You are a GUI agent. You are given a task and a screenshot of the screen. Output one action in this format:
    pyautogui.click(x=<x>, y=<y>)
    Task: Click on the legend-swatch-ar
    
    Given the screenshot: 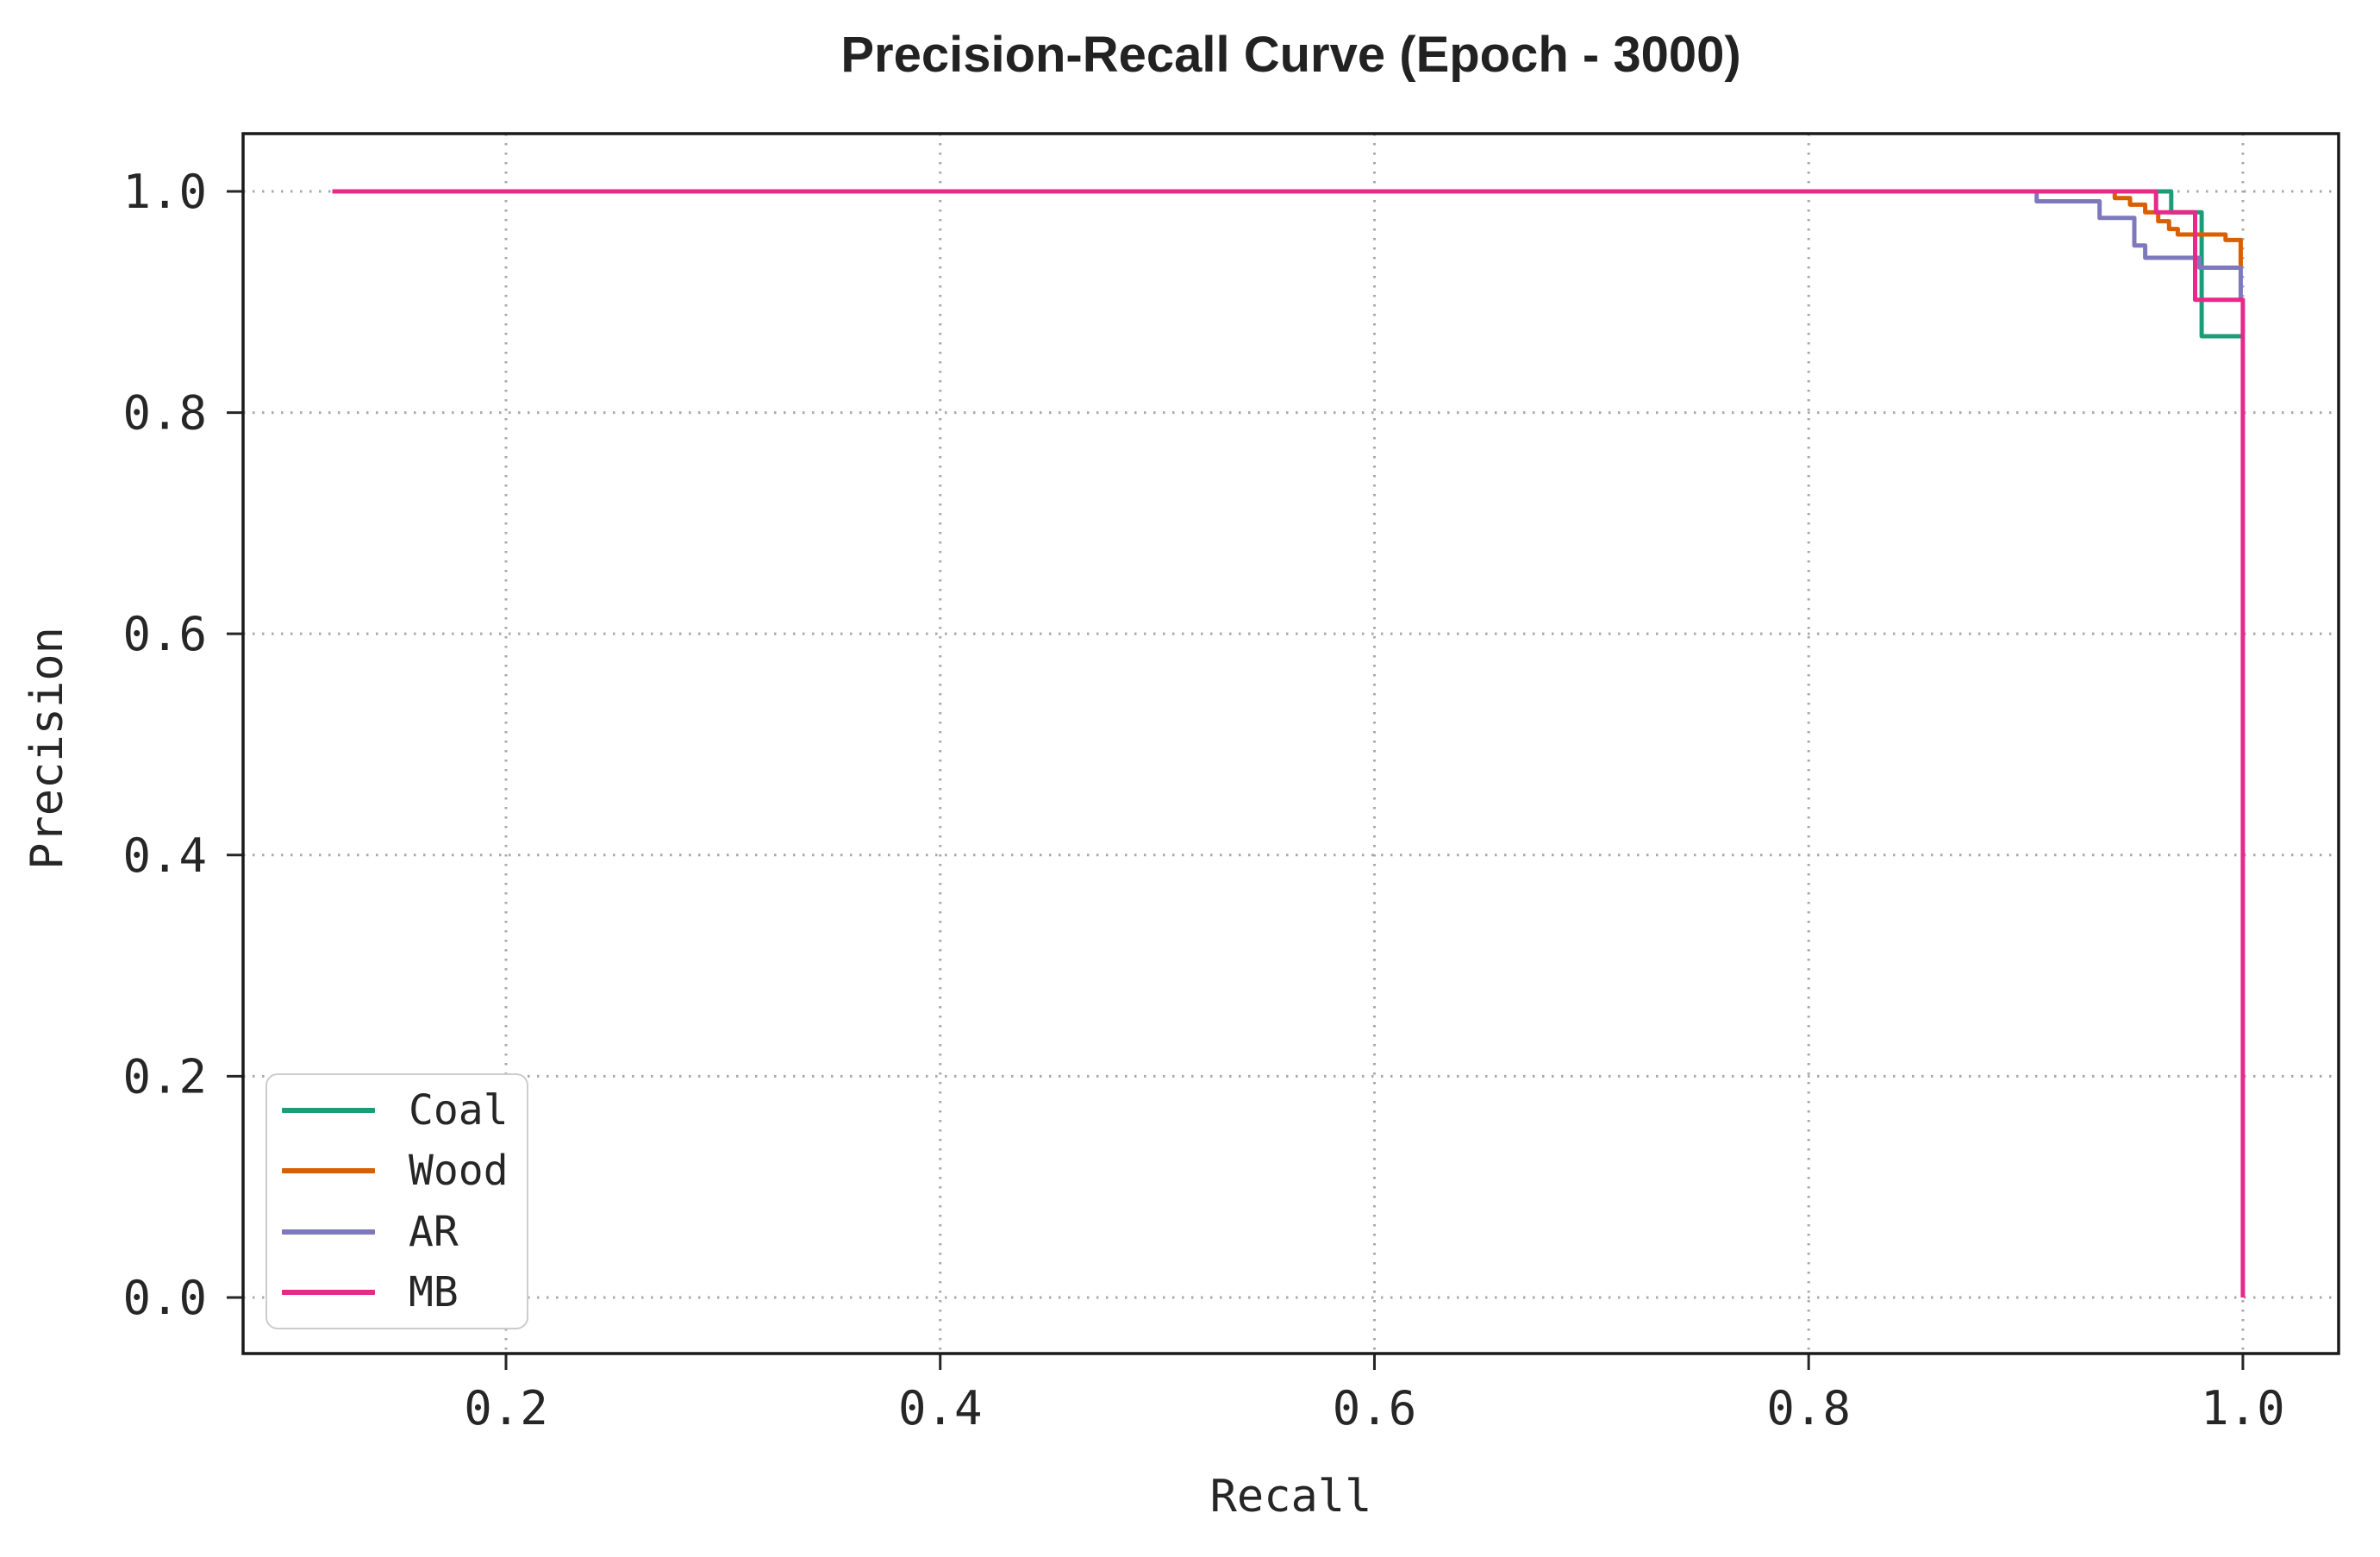 What is the action you would take?
    pyautogui.click(x=328, y=1232)
    